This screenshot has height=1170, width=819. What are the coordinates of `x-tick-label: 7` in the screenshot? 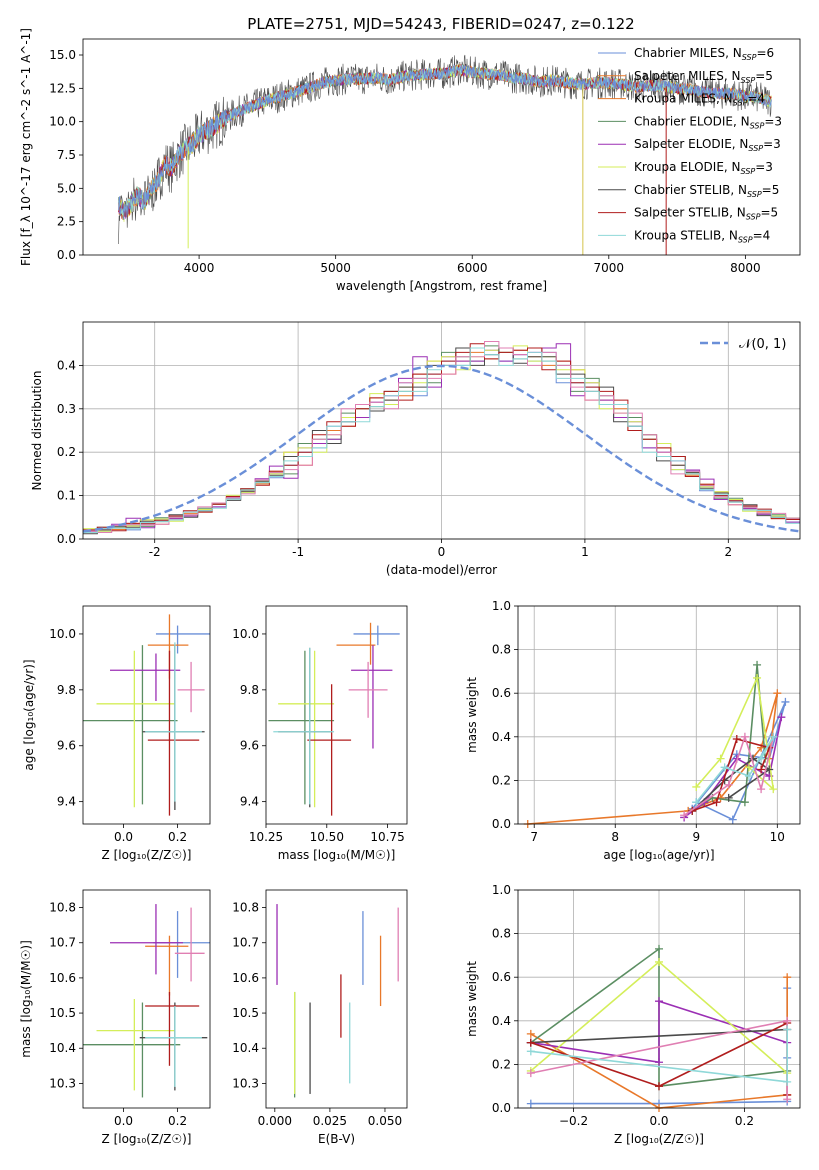 It's located at (534, 837).